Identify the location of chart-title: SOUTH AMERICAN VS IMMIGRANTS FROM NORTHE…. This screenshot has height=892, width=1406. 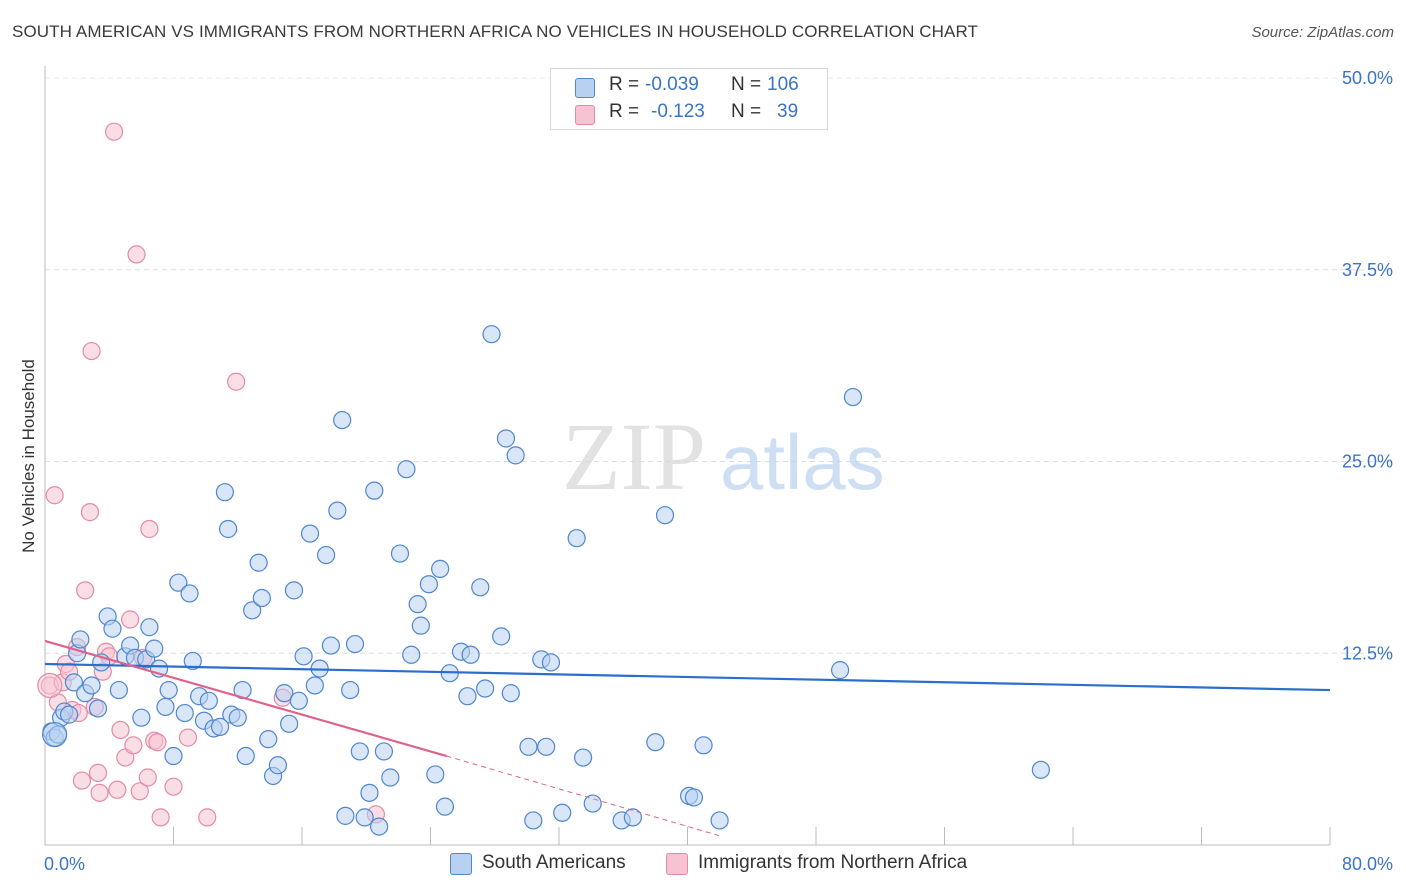
(495, 31).